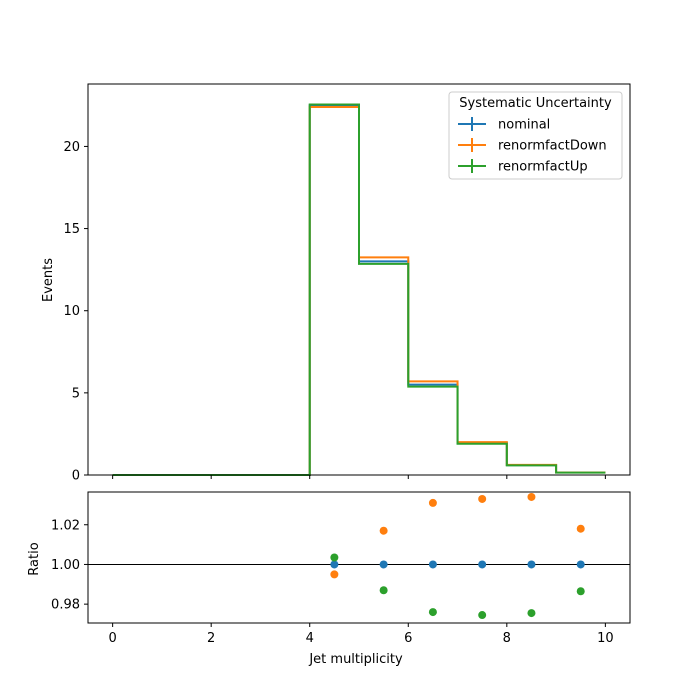 This screenshot has width=700, height=700. Describe the element at coordinates (76, 393) in the screenshot. I see `main-y-tick-label: 5` at that location.